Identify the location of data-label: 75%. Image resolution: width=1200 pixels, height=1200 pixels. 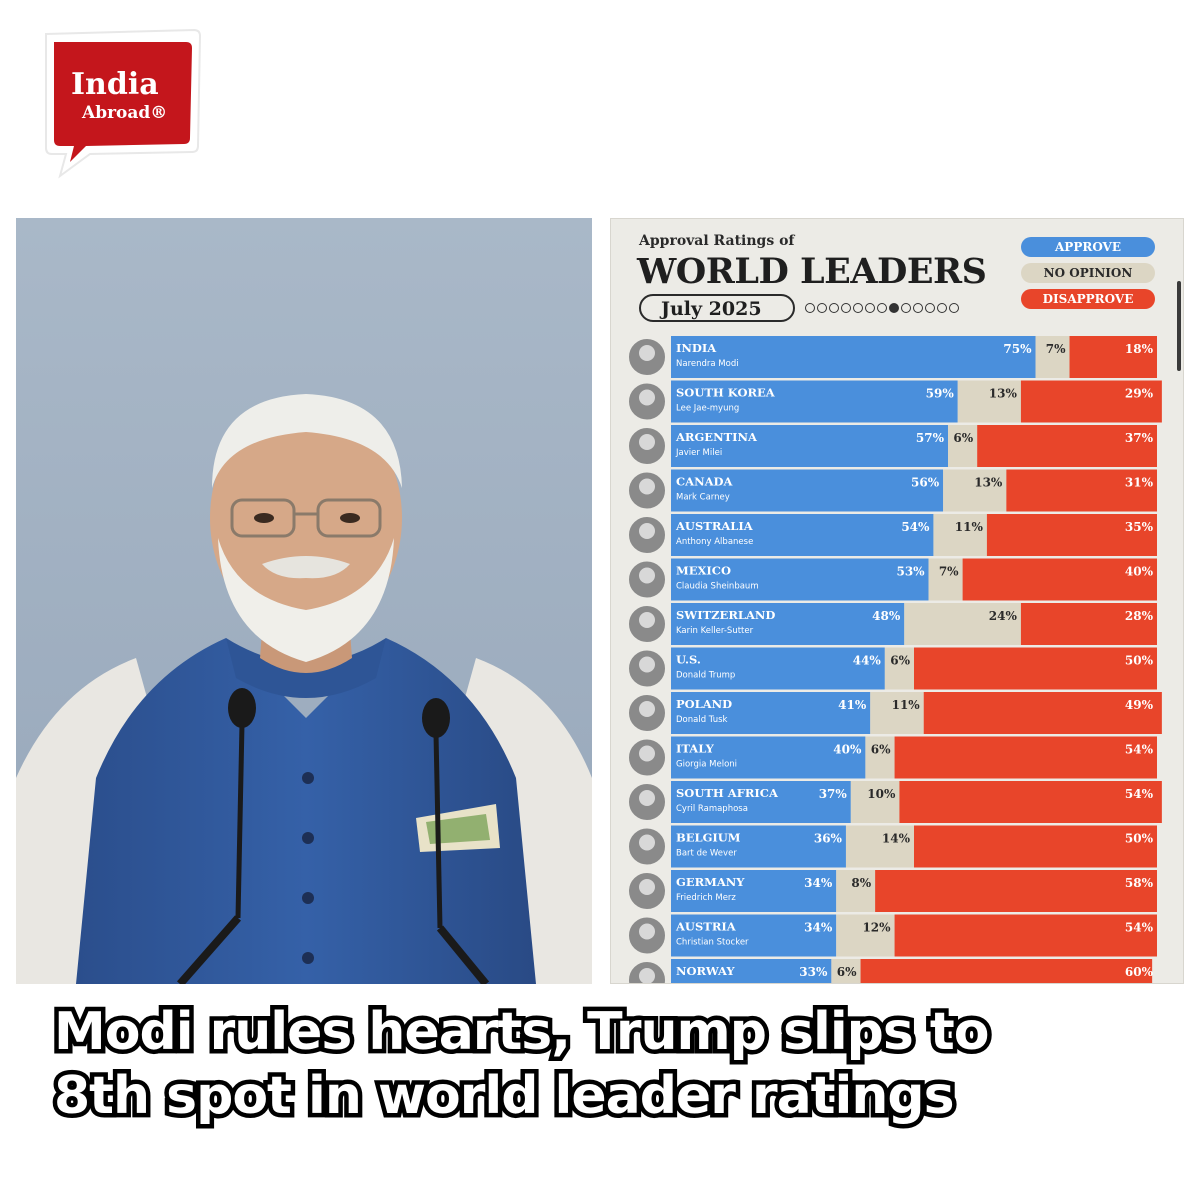
(1017, 349).